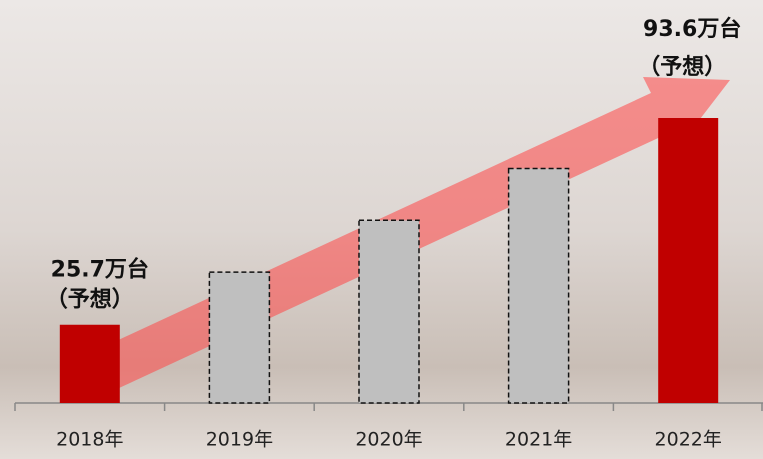 This screenshot has height=459, width=763. I want to click on value-label: 93.6万台, so click(692, 29).